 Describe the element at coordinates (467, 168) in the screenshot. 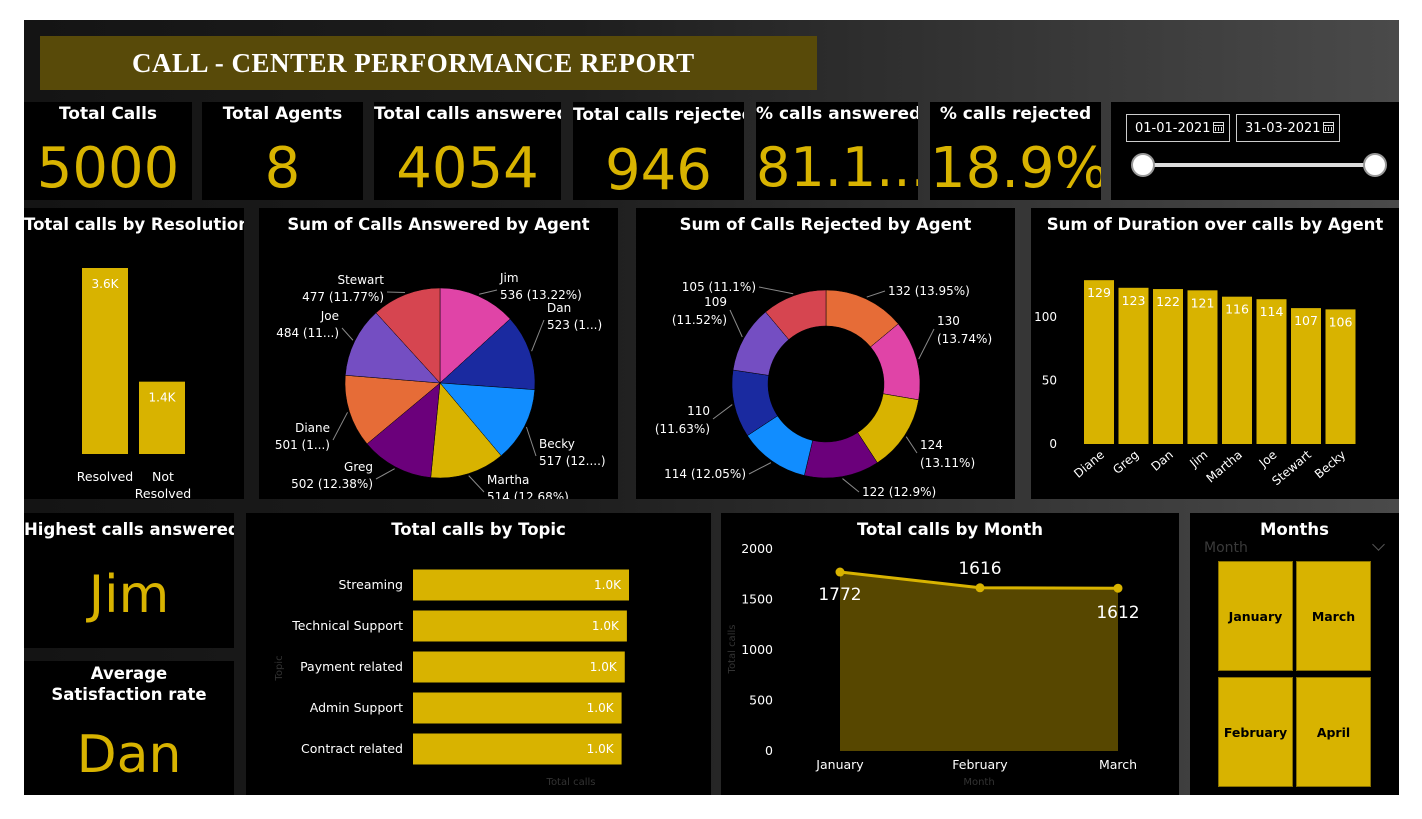

I see `kpi-value: 4054` at that location.